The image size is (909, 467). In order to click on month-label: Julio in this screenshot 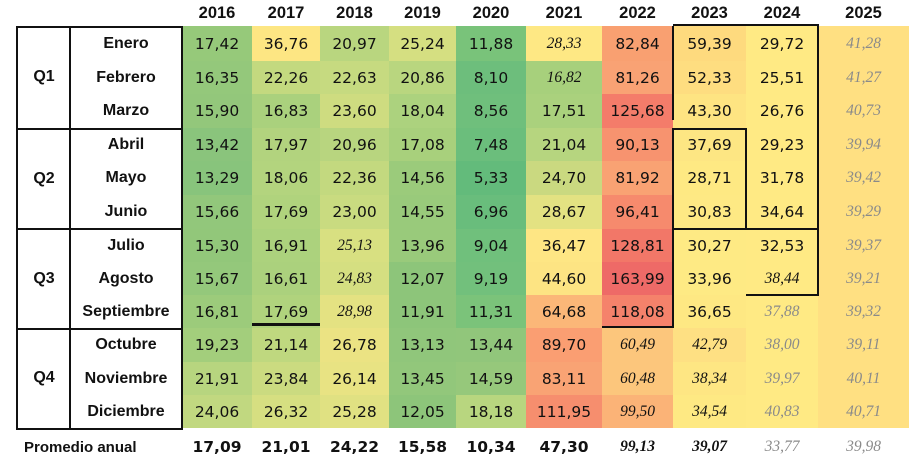, I will do `click(126, 245)`.